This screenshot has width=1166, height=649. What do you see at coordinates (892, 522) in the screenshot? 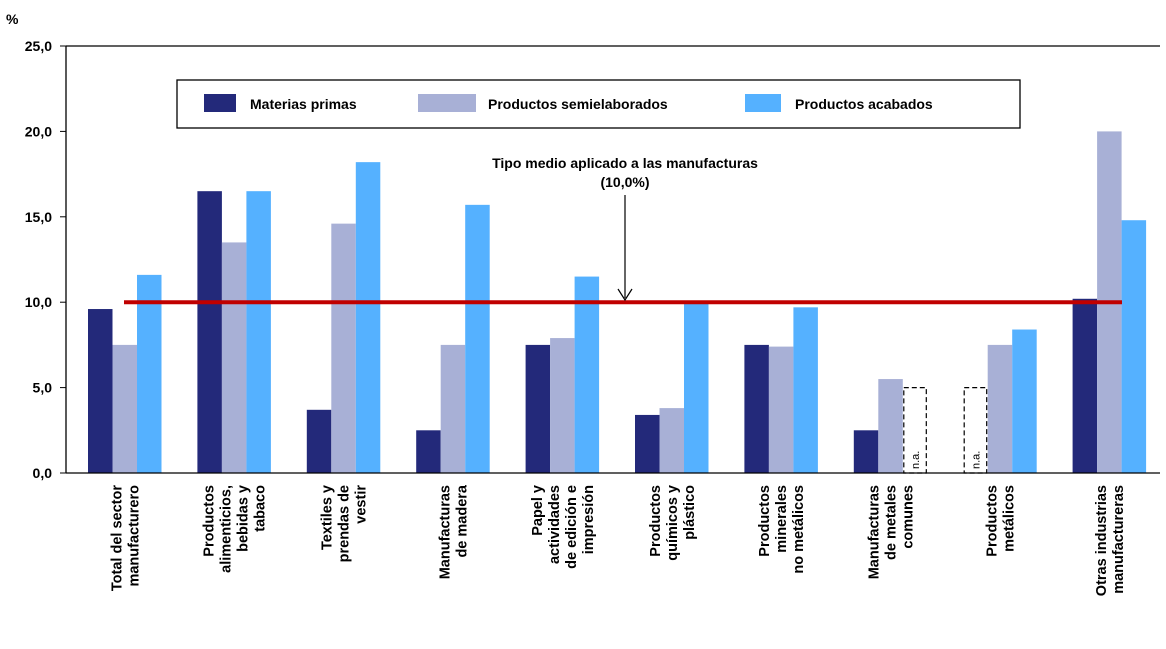
I see `category-label-line: de metales` at bounding box center [892, 522].